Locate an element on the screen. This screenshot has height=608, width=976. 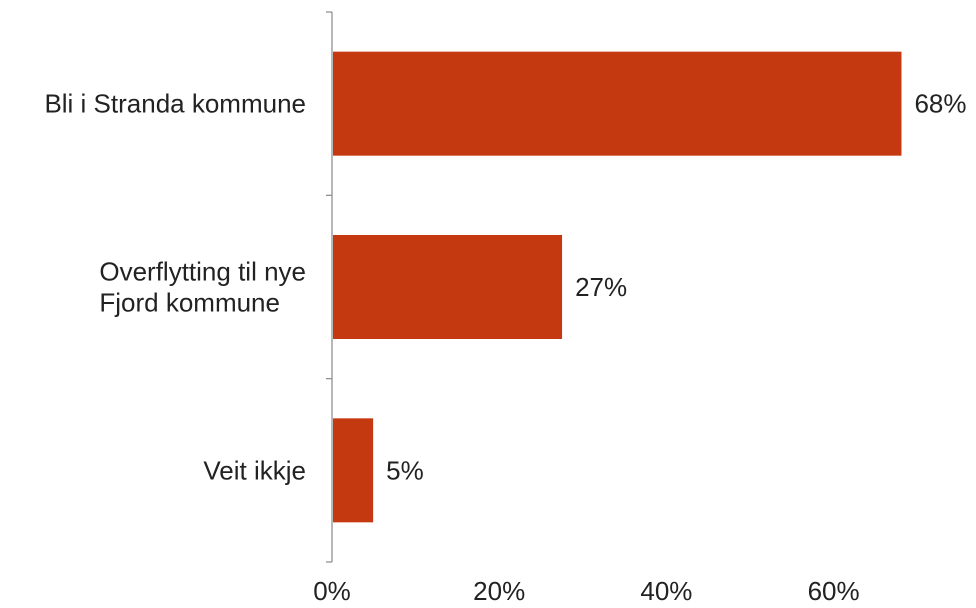
x-tick-labels: 0% 20% 40% 60% is located at coordinates (586, 591).